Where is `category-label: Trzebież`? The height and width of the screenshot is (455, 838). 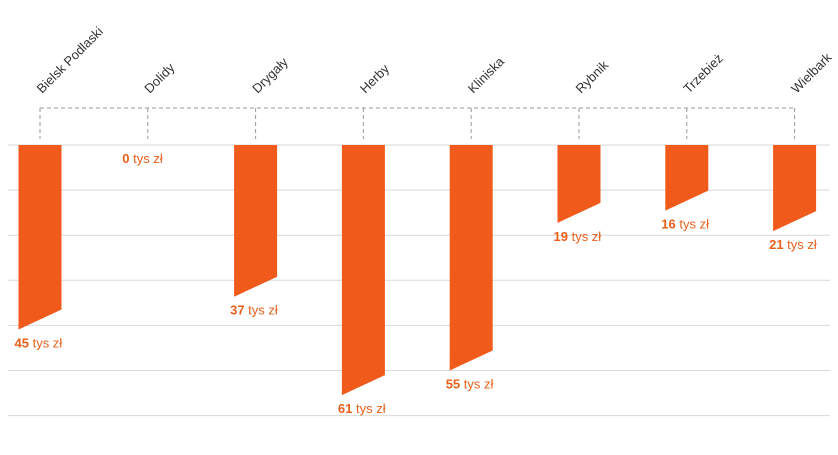
category-label: Trzebież is located at coordinates (703, 74).